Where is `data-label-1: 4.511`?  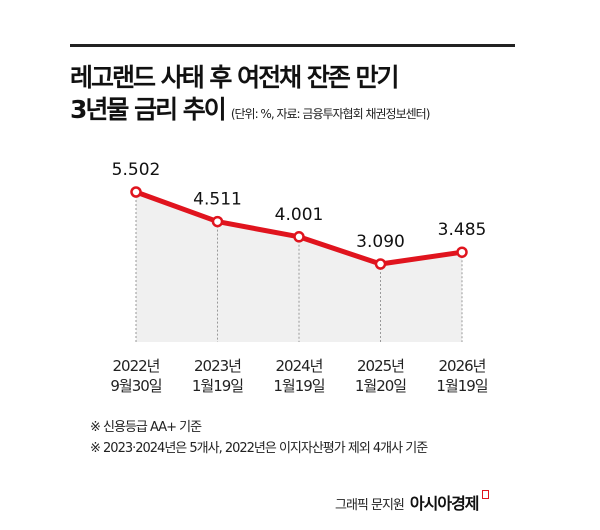 data-label-1: 4.511 is located at coordinates (217, 200).